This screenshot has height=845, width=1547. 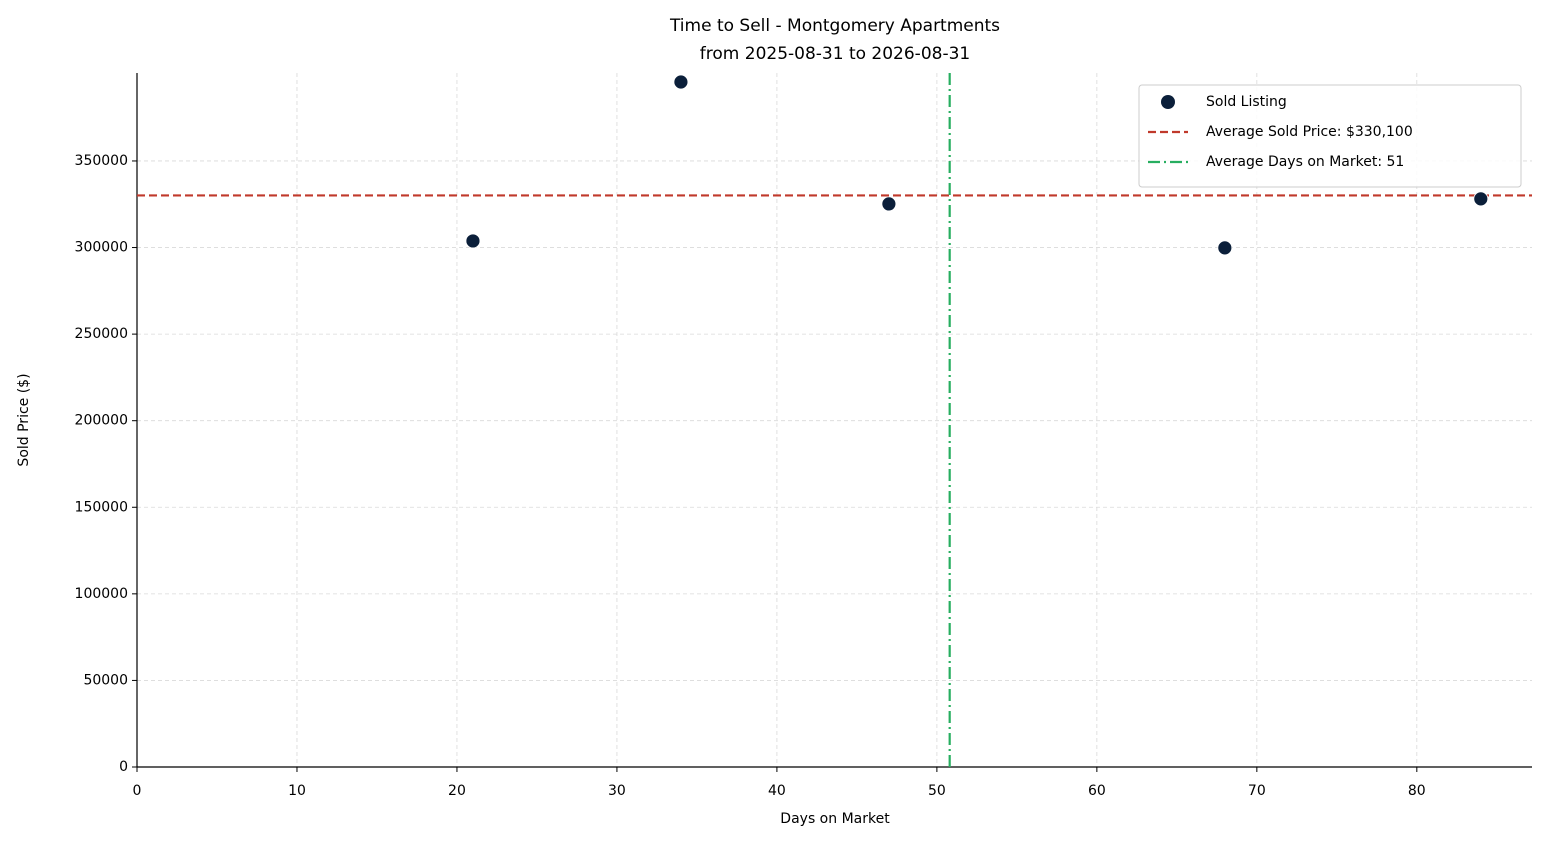 I want to click on y-tick-label: 350000, so click(x=101, y=161).